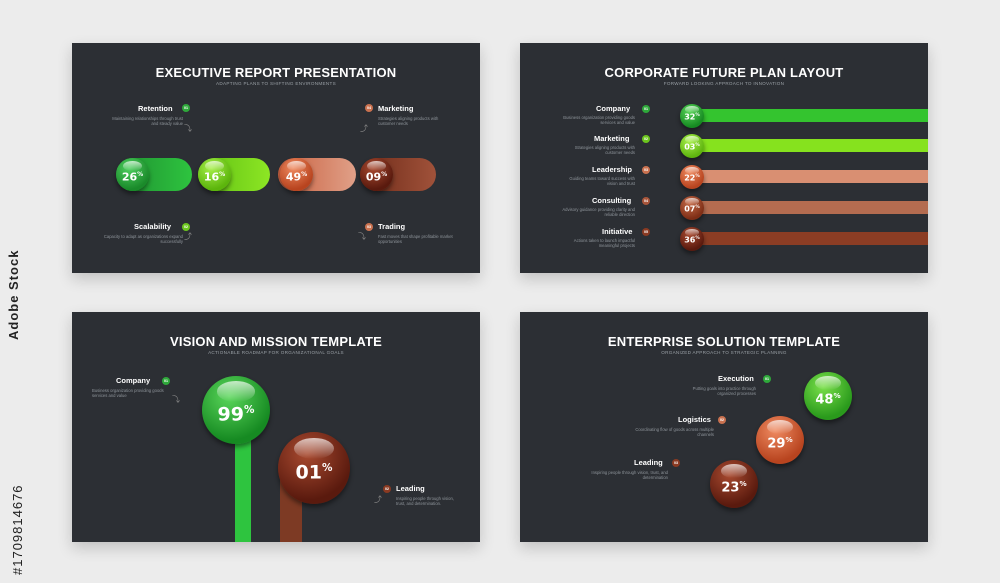  What do you see at coordinates (724, 352) in the screenshot?
I see `slide-subtitle: ORGANIZED APPROACH TO STRATEGIC PLANNING` at bounding box center [724, 352].